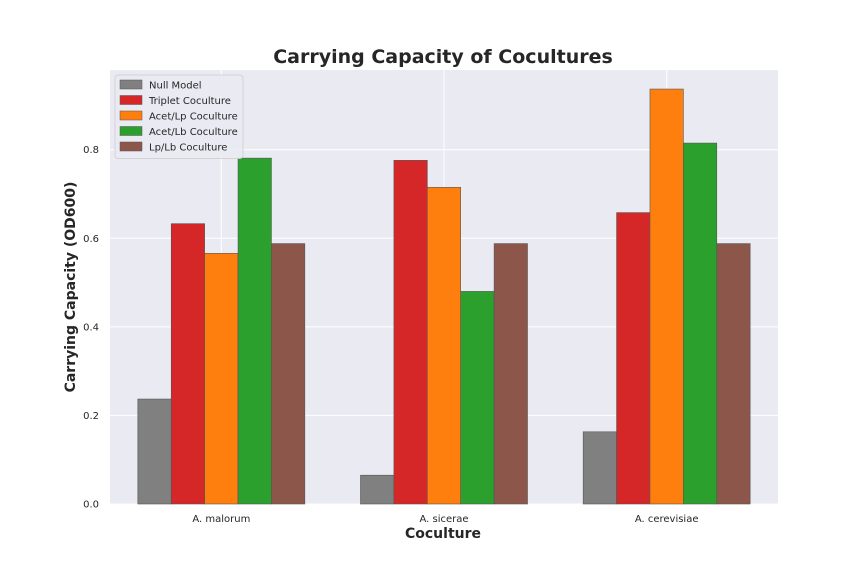 This screenshot has width=864, height=576. What do you see at coordinates (193, 132) in the screenshot?
I see `legend-label: Acet/Lb Coculture` at bounding box center [193, 132].